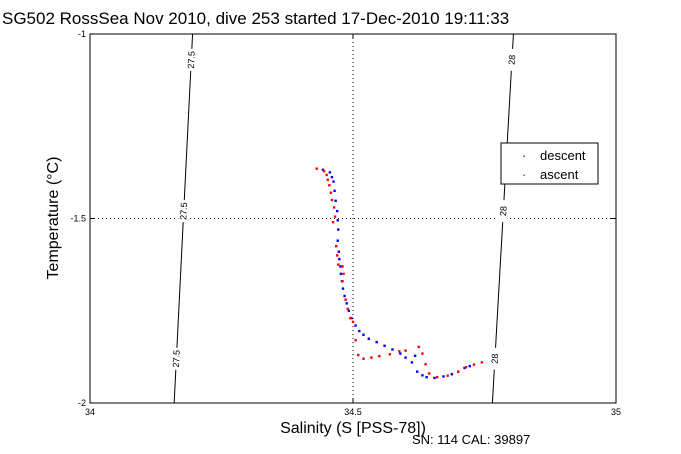  Describe the element at coordinates (524, 155) in the screenshot. I see `legend-descent-marker: ·` at that location.